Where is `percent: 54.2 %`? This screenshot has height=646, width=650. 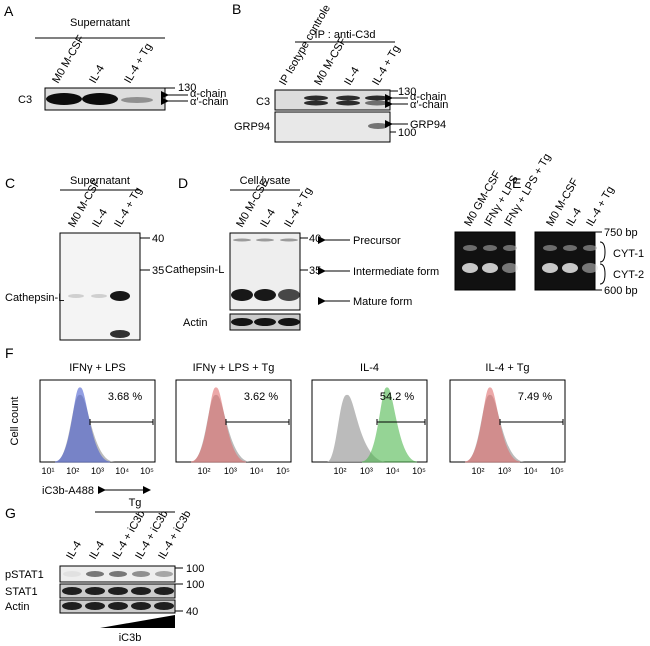 percent: 54.2 % is located at coordinates (397, 397).